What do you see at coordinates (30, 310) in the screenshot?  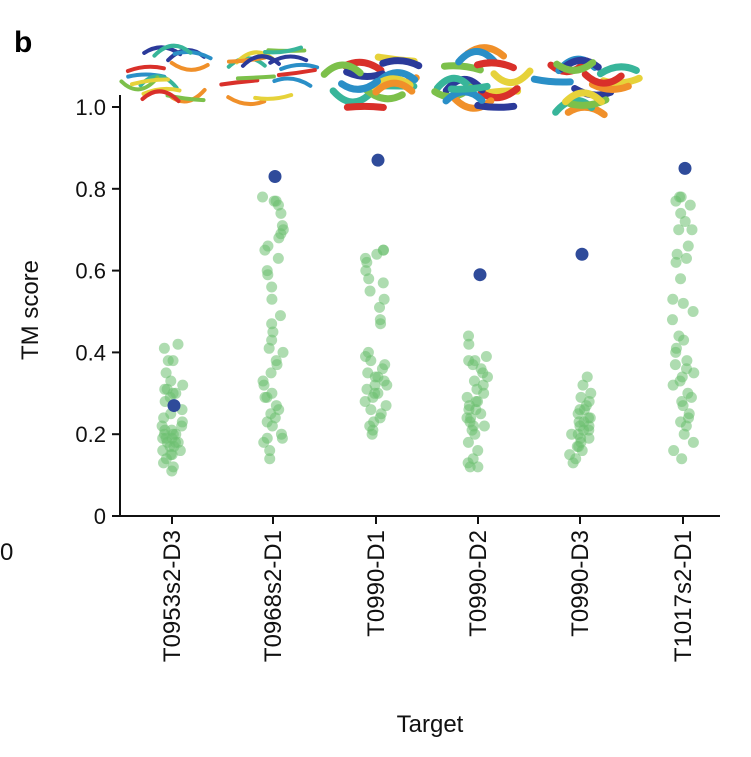 I see `y-axis-label: TM score` at bounding box center [30, 310].